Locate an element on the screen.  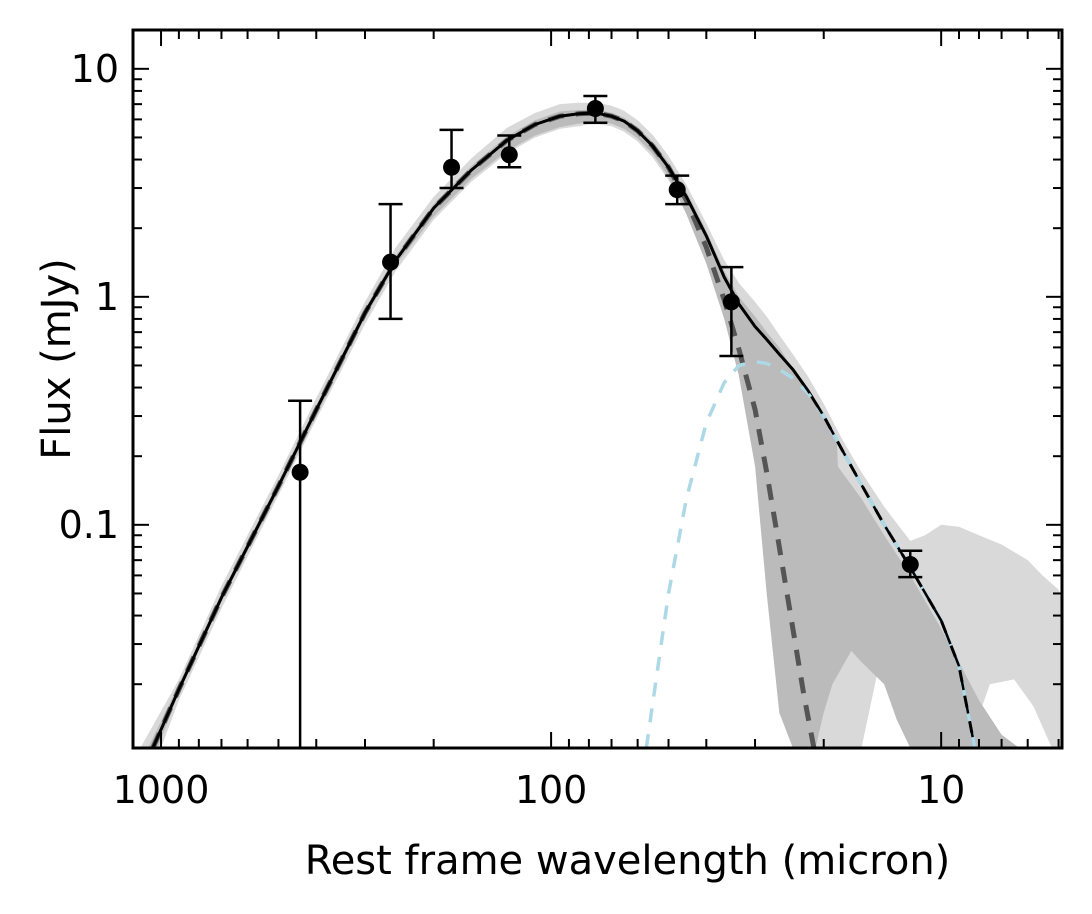
y-tick-label: 10 is located at coordinates (95, 69).